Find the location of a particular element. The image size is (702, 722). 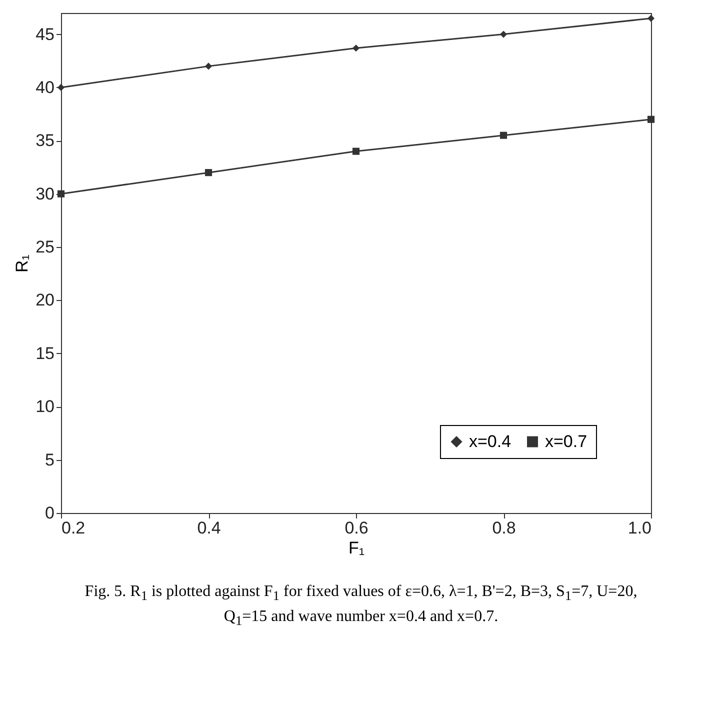

y-tick-label: 30 is located at coordinates (45, 194).